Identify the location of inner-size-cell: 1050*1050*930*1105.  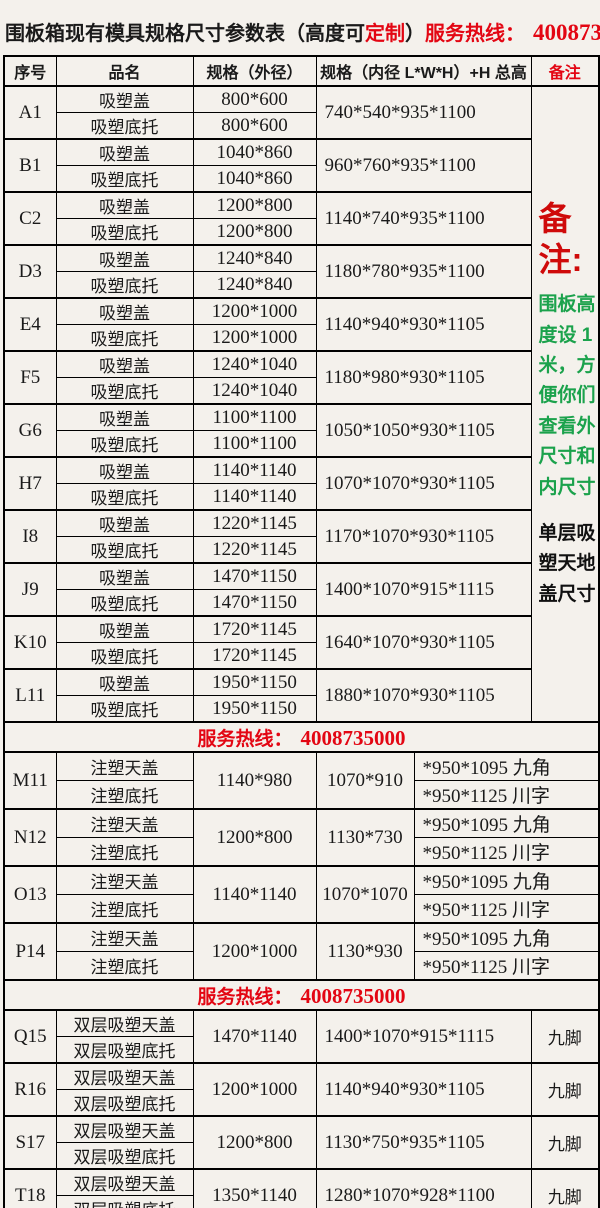
(423, 430).